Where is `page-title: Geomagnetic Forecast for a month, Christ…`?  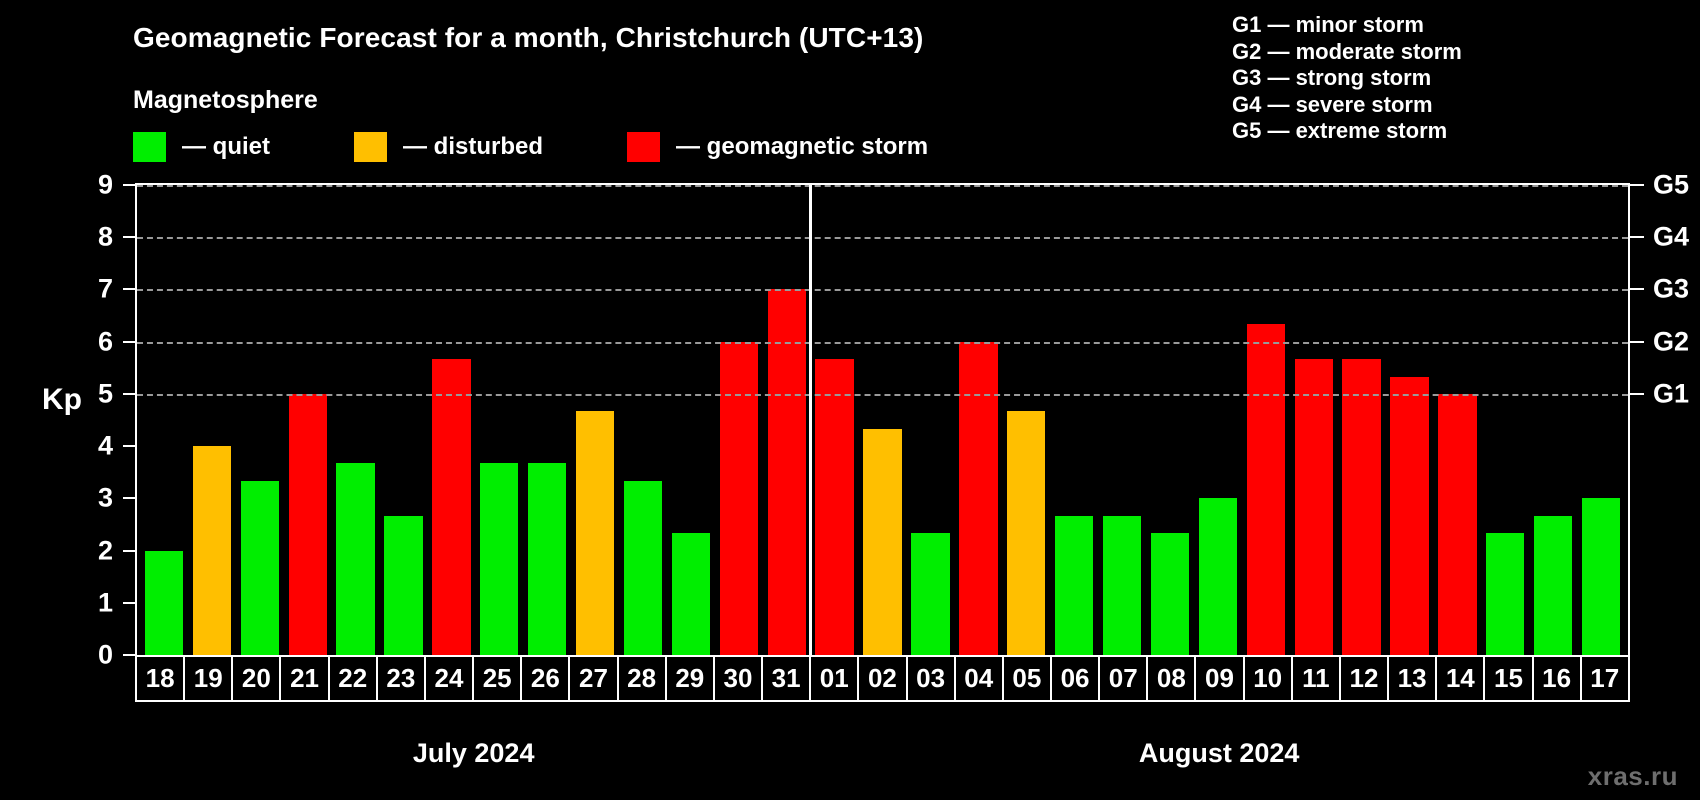 page-title: Geomagnetic Forecast for a month, Christ… is located at coordinates (528, 37).